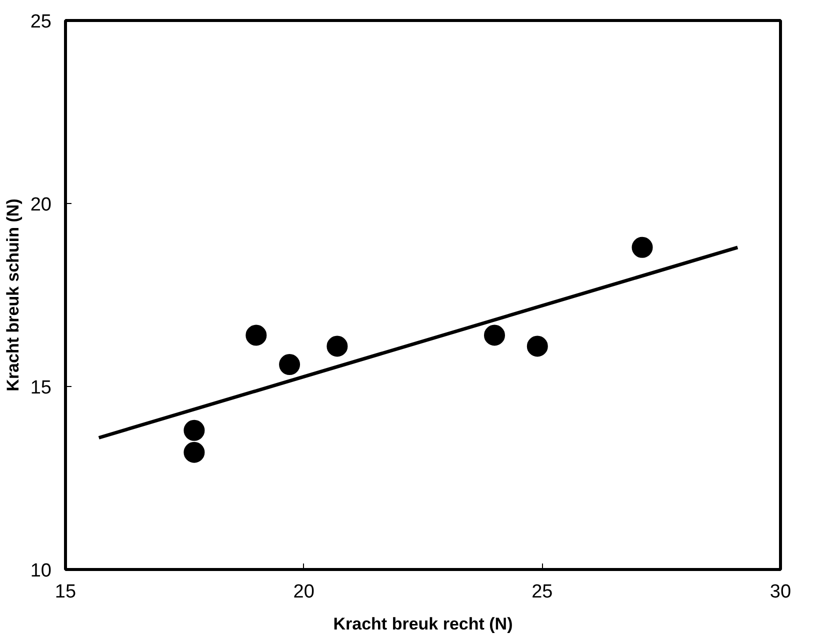  I want to click on x-axis-title: Kracht breuk recht (N), so click(423, 624).